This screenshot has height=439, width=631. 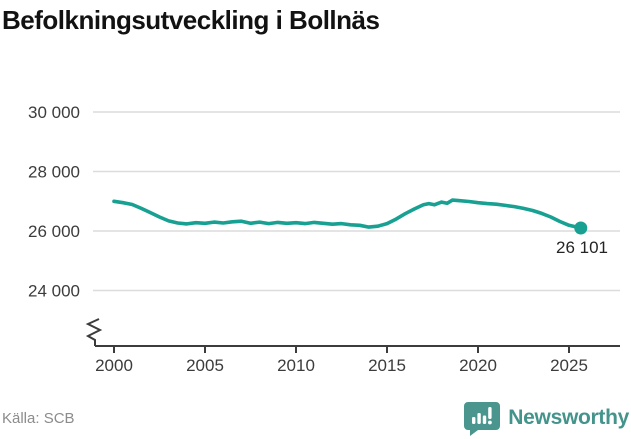 What do you see at coordinates (205, 365) in the screenshot?
I see `x-tick-label: 2005` at bounding box center [205, 365].